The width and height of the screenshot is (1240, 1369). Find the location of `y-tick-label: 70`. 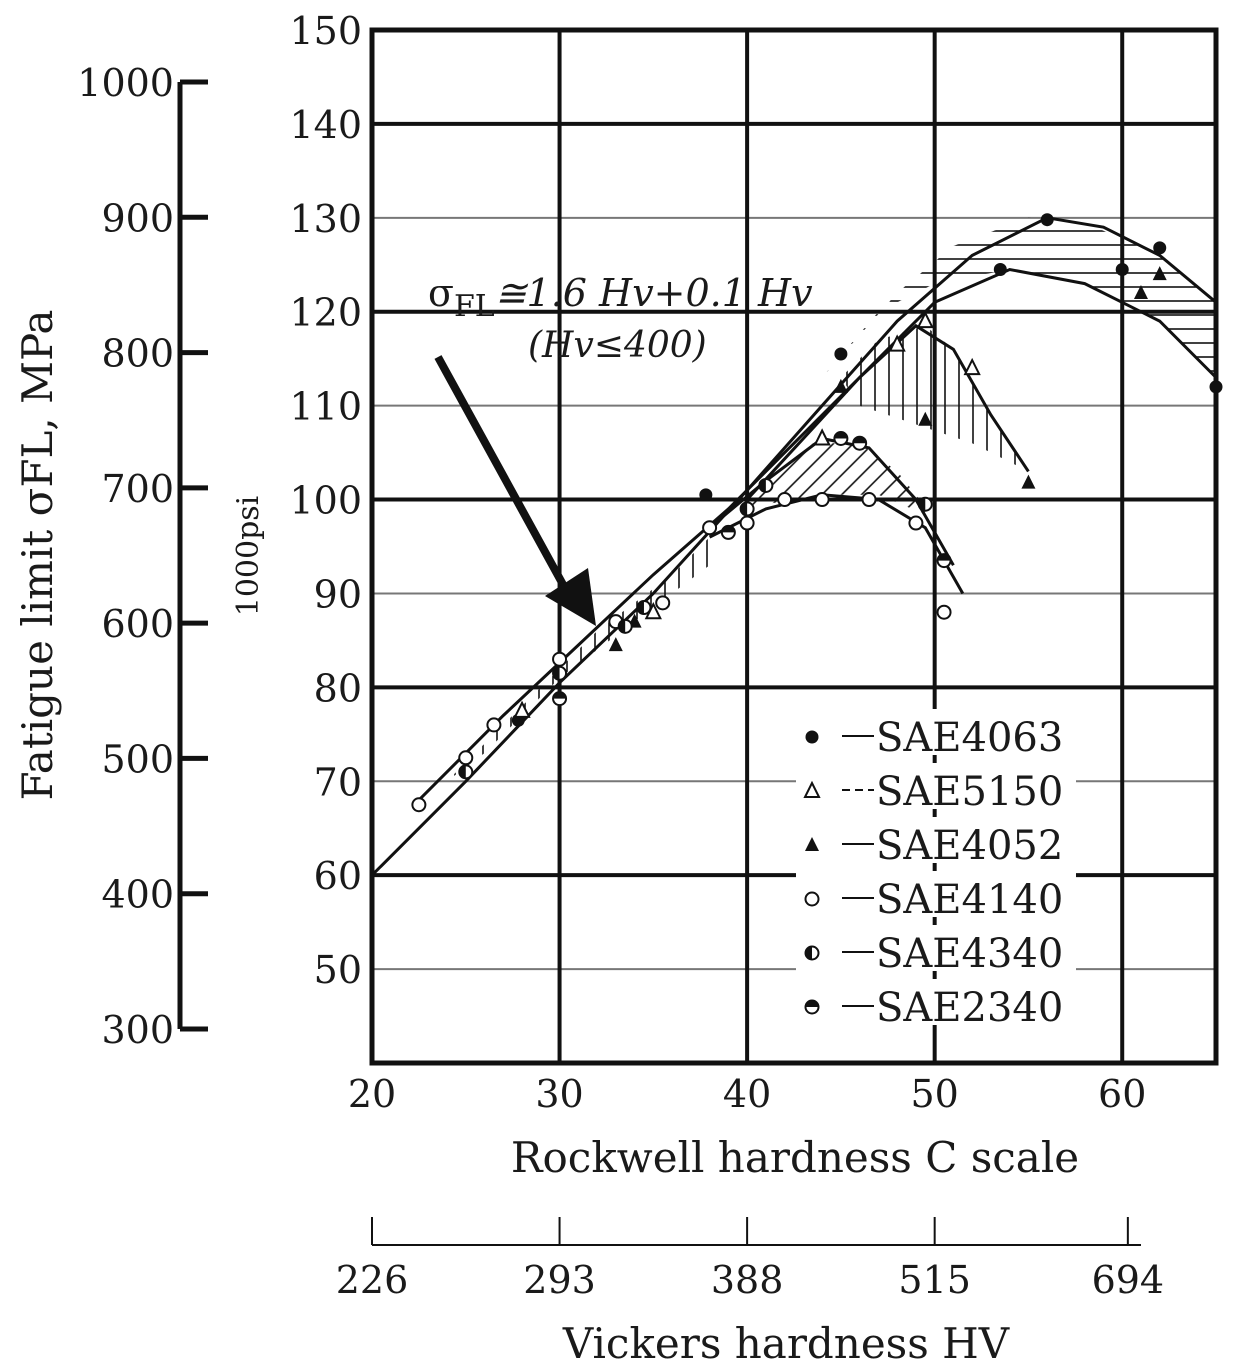

y-tick-label: 70 is located at coordinates (338, 782).